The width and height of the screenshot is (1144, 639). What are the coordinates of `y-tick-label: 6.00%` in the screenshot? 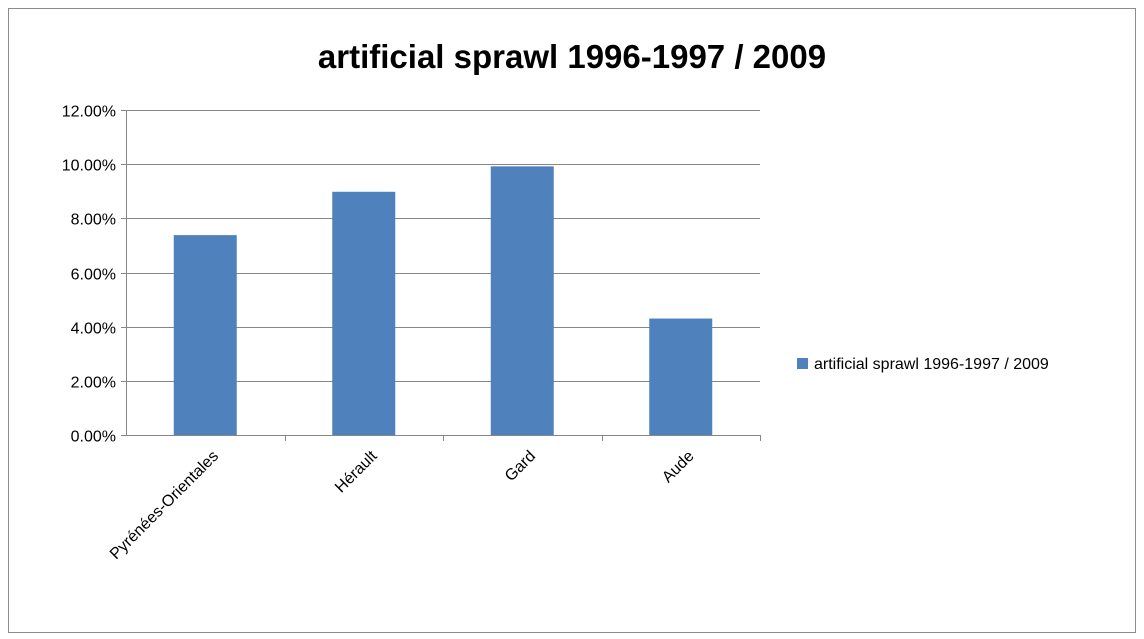 It's located at (93, 275).